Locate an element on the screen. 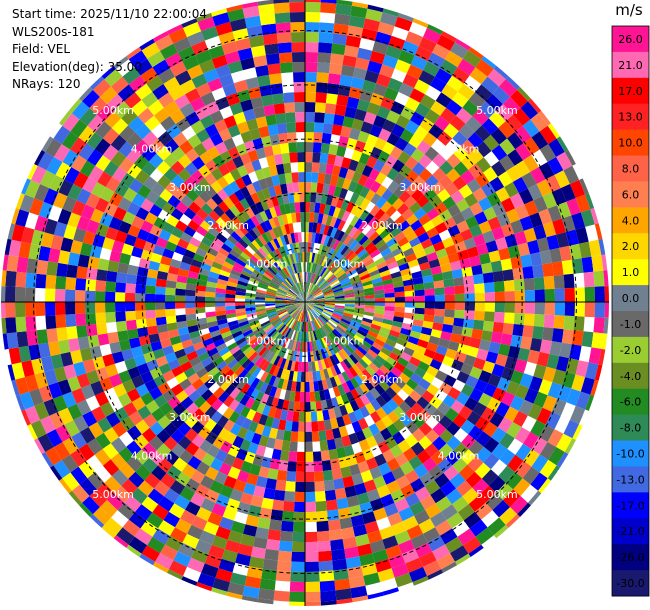 This screenshot has height=610, width=650. colorbar-tick-label: -4.0 is located at coordinates (630, 376).